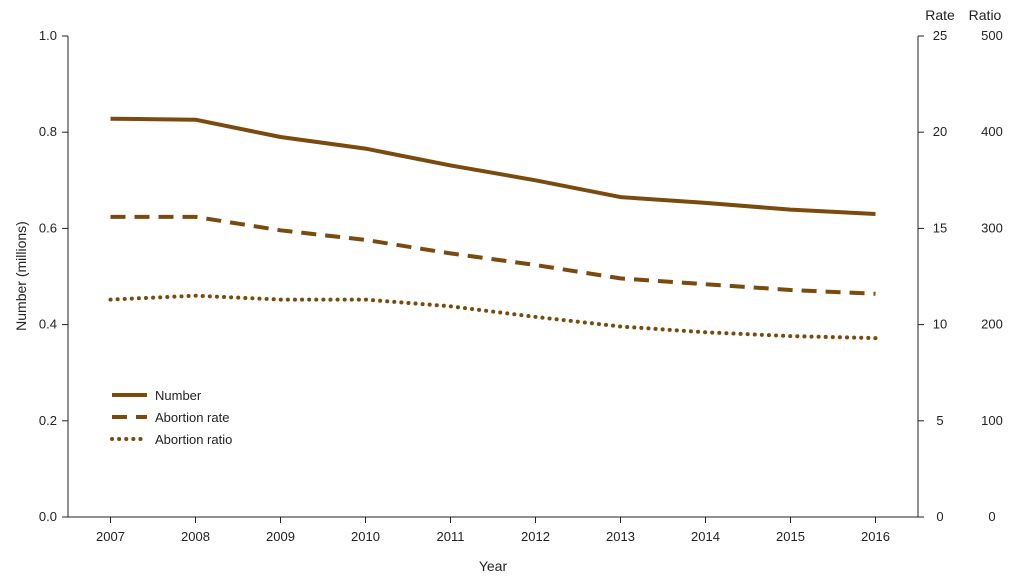 Image resolution: width=1020 pixels, height=587 pixels. Describe the element at coordinates (195, 536) in the screenshot. I see `x-tick-label: 2008` at that location.